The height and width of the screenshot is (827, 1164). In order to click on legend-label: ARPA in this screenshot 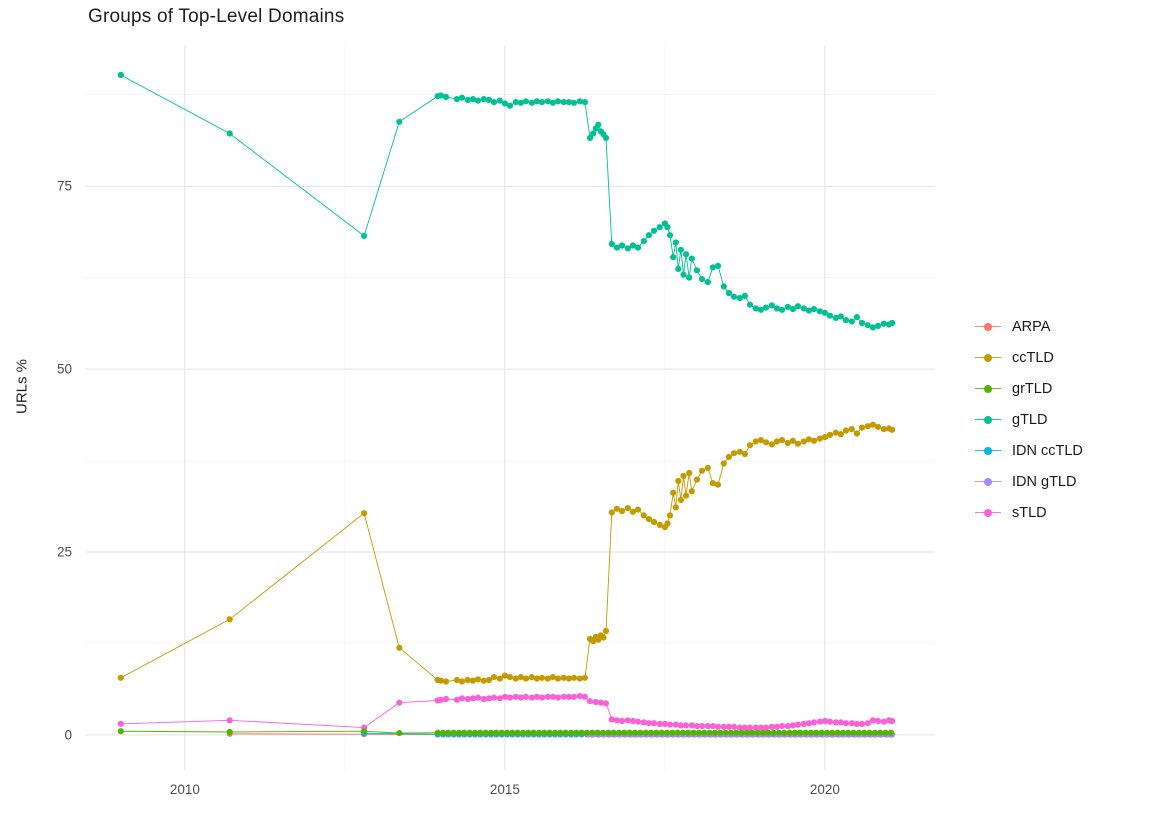, I will do `click(1031, 326)`.